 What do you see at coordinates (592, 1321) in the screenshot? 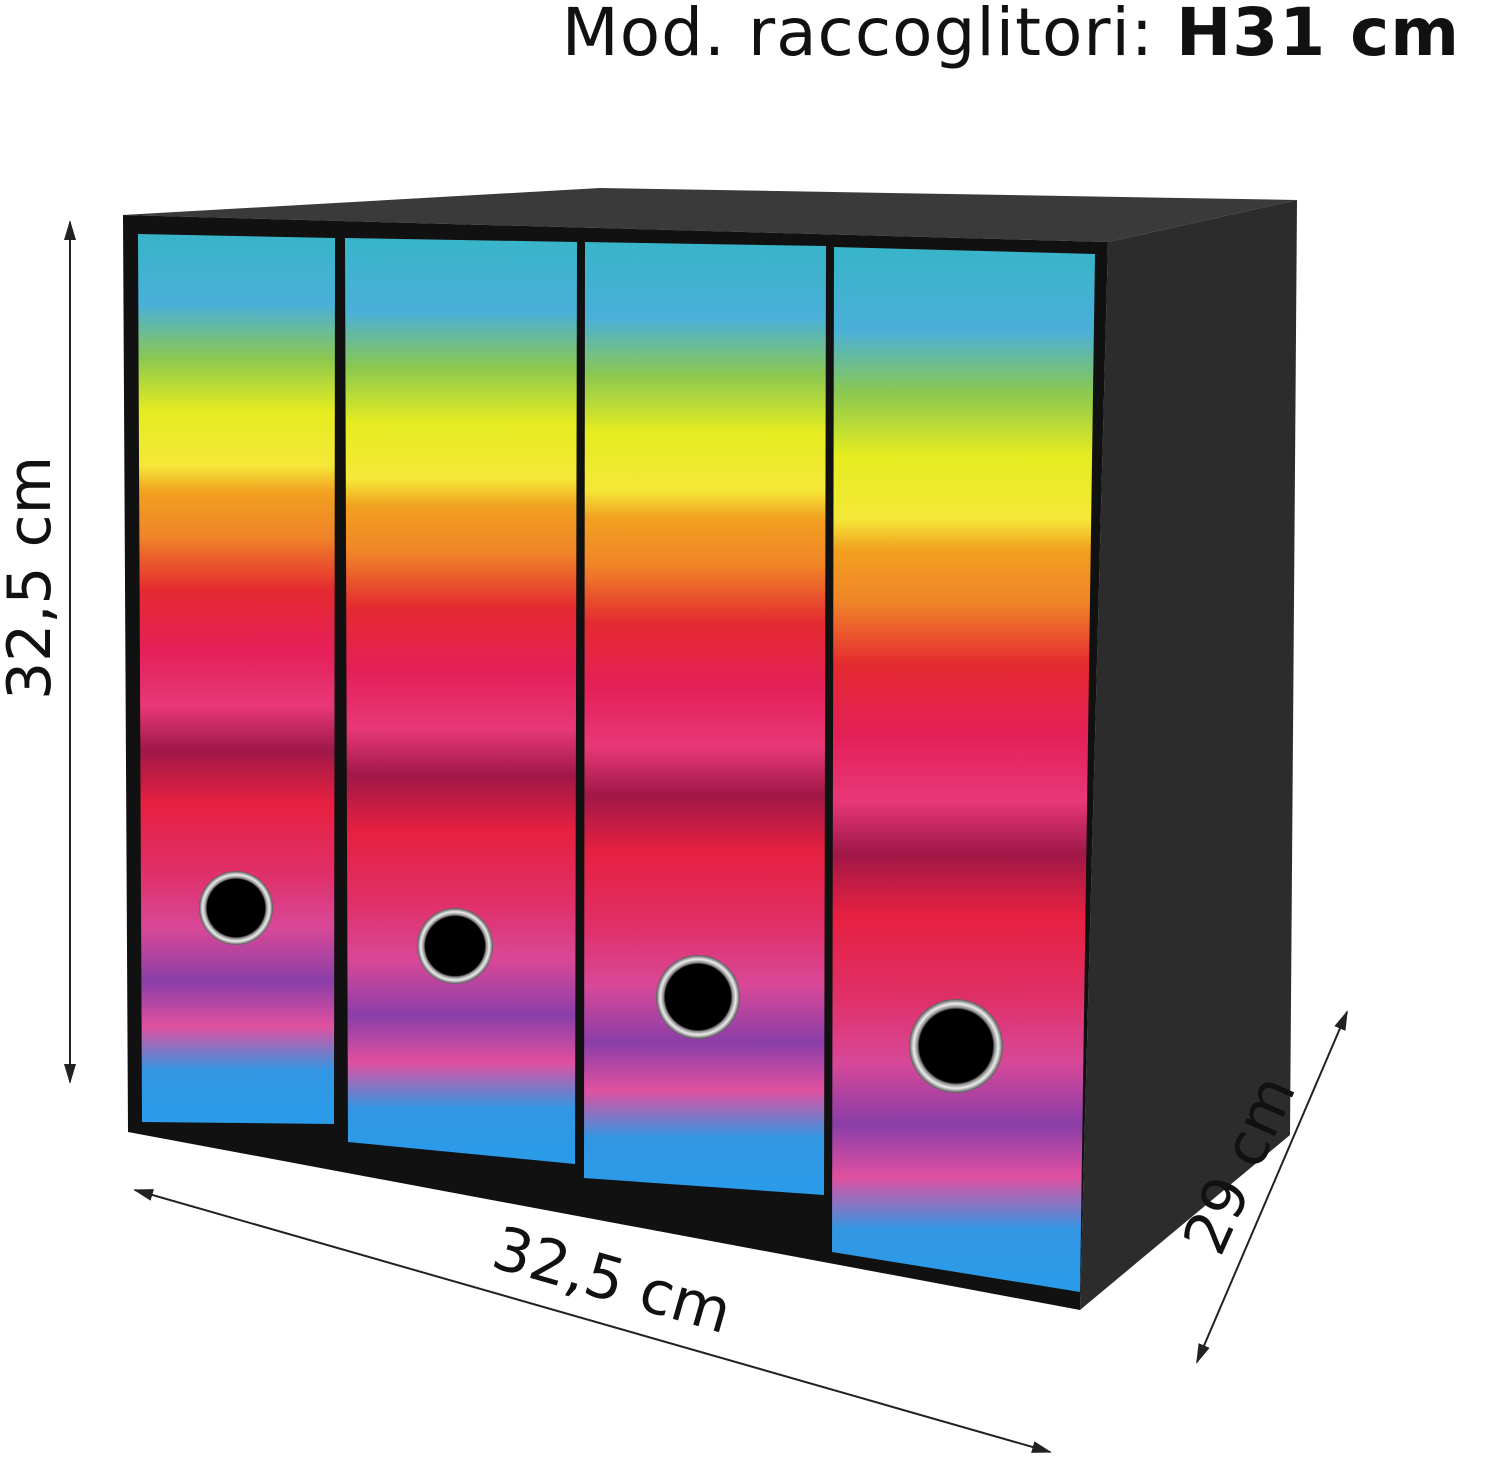
I see `width-arrow` at bounding box center [592, 1321].